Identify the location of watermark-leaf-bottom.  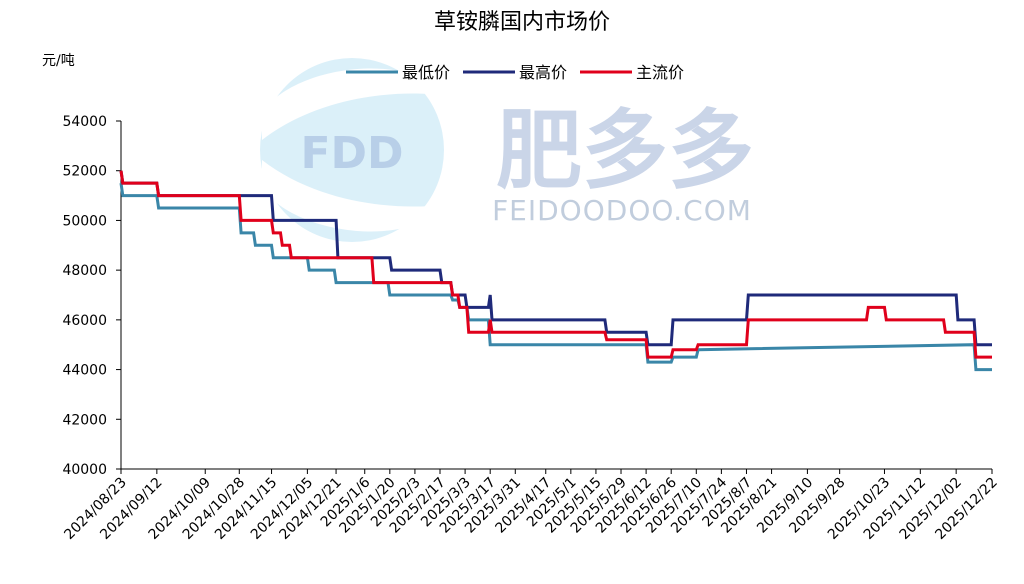
(351, 196).